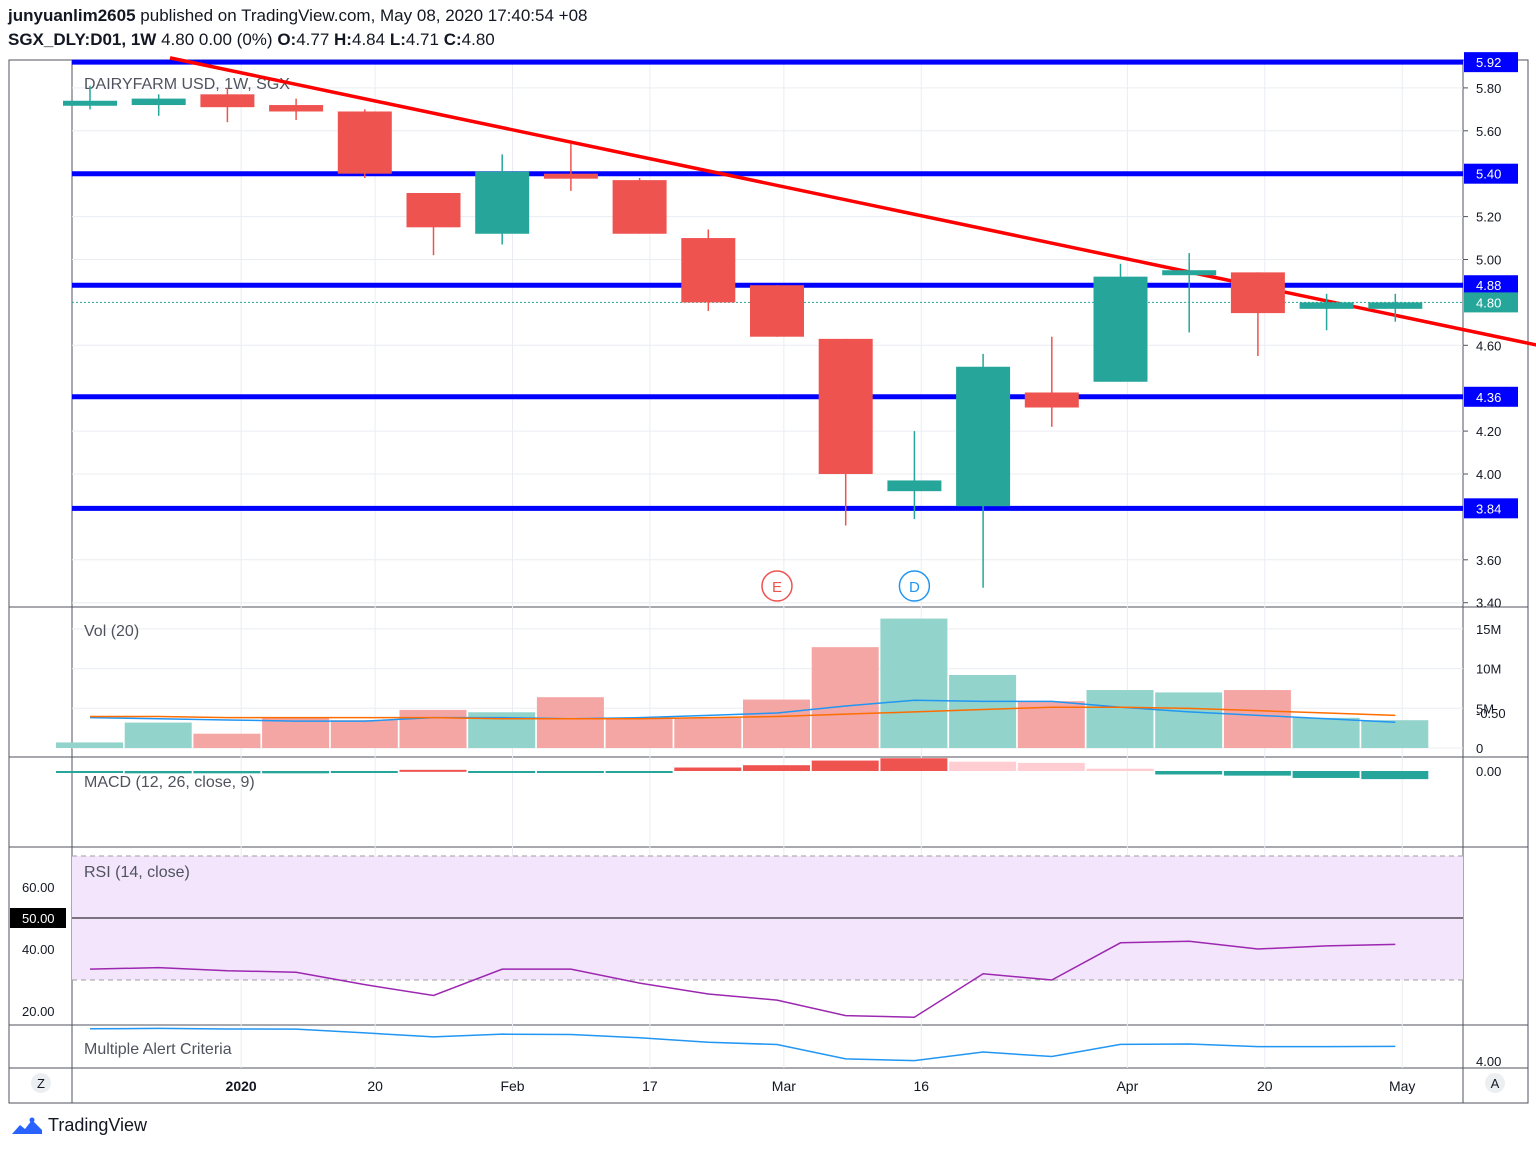  I want to click on event-marker-label: E, so click(777, 587).